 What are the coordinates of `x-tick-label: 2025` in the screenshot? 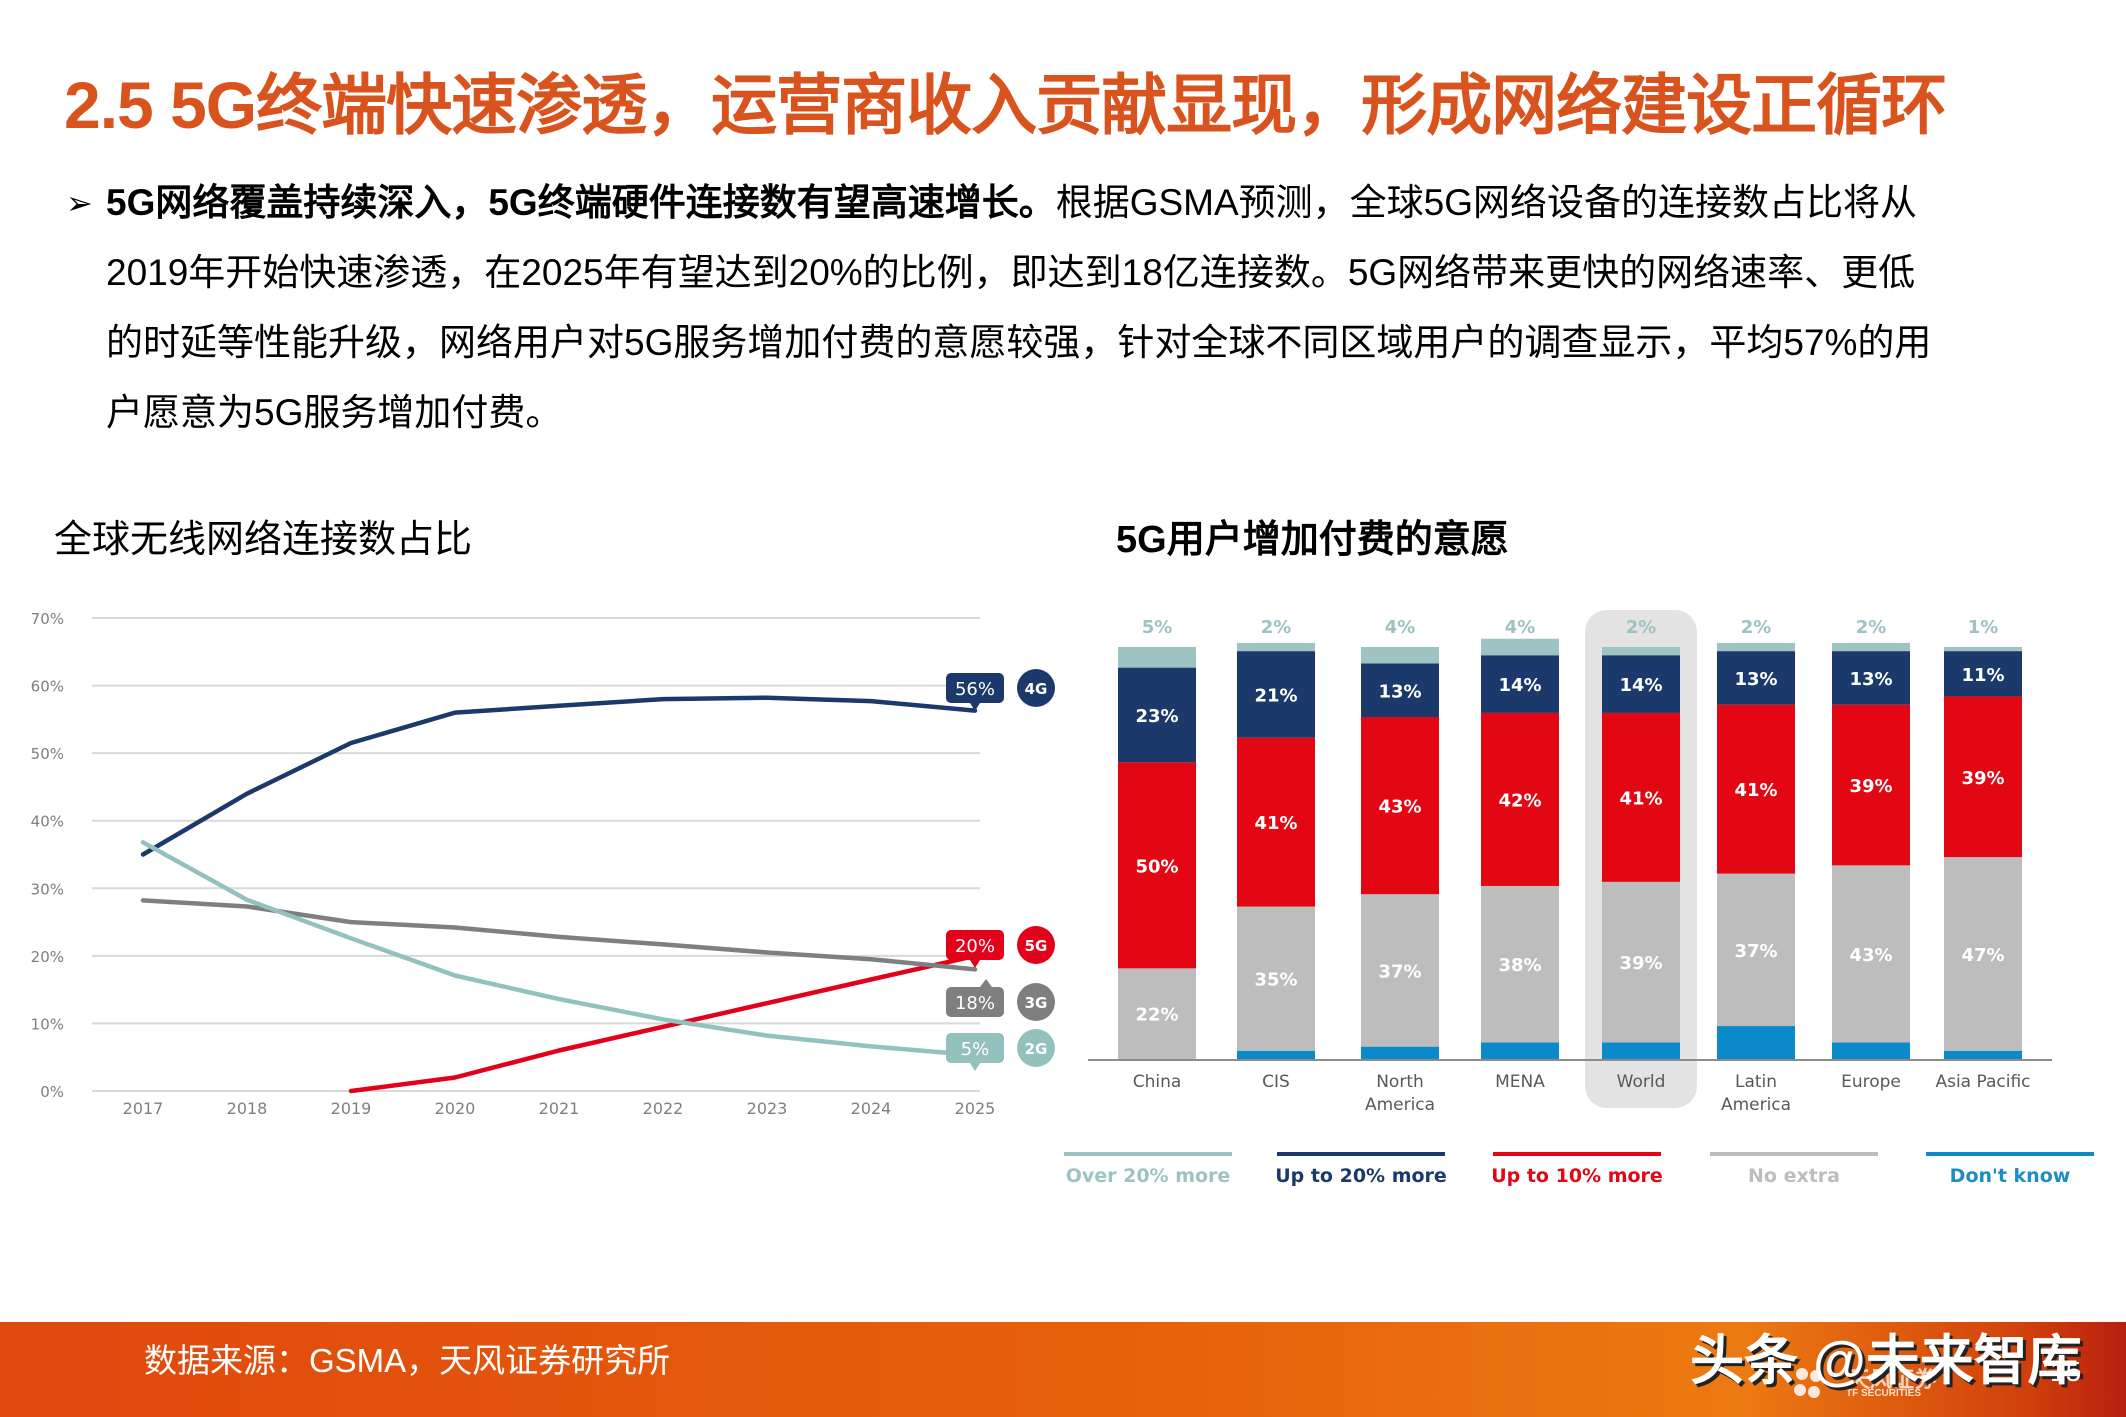 It's located at (975, 1108).